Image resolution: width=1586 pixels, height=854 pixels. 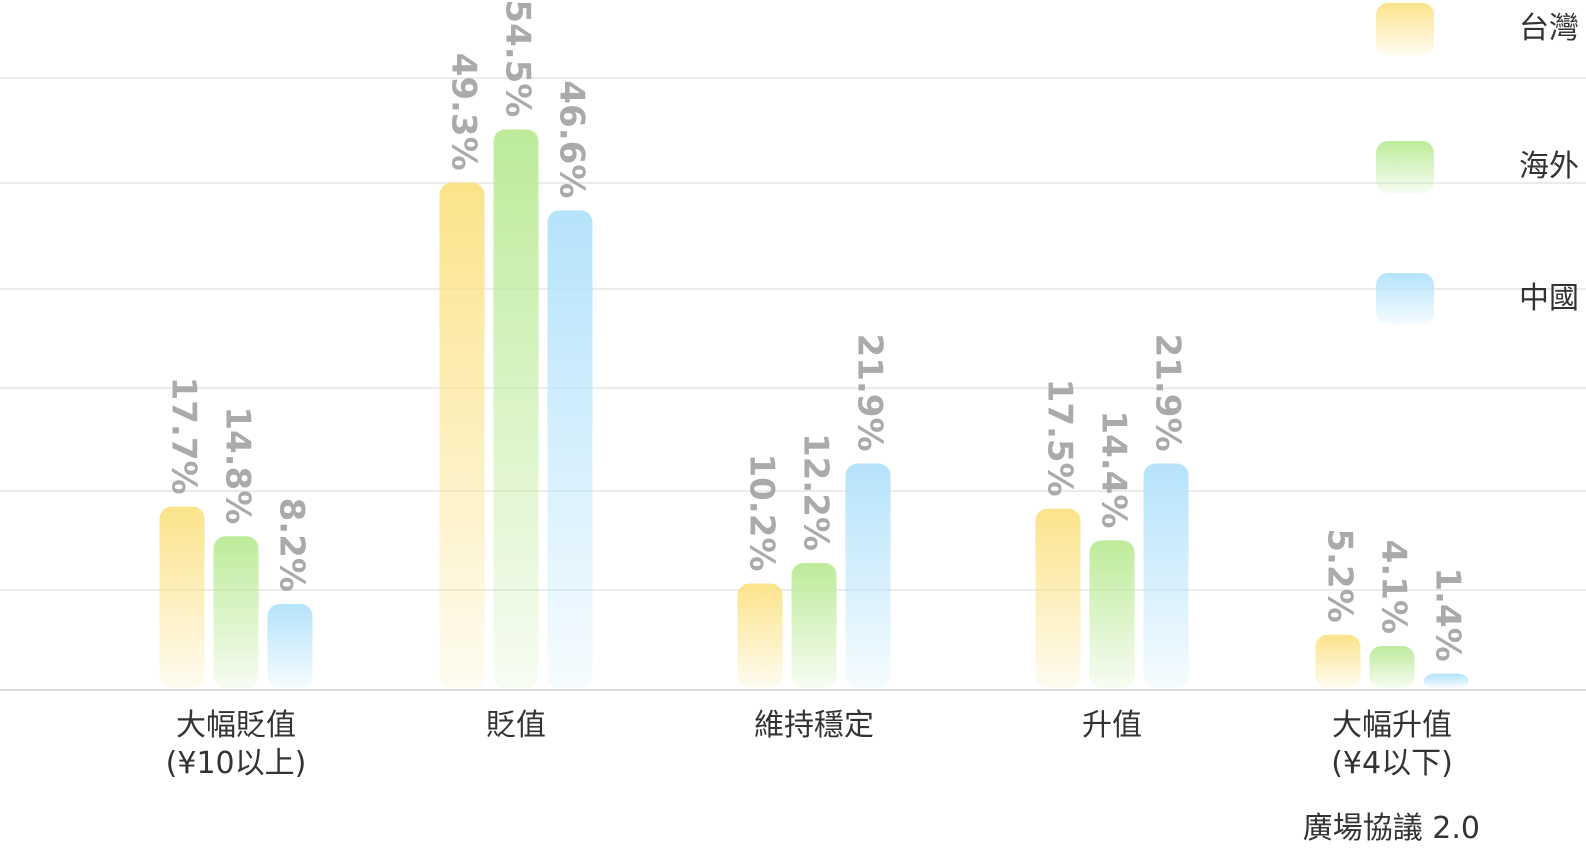 I want to click on category-label-5: 大幅升值, so click(x=1392, y=725).